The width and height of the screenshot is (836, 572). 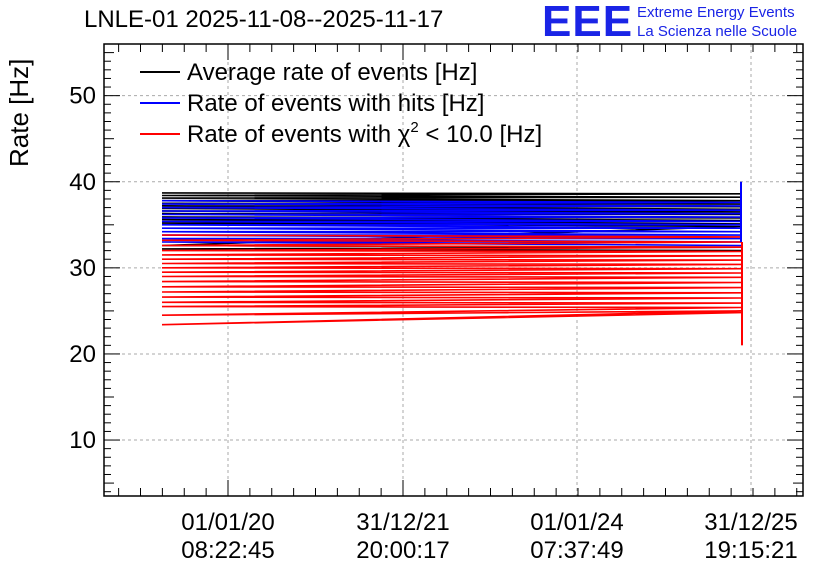 I want to click on legend-label-chi2: Rate of events with χ2 < 10.0 [Hz], so click(x=364, y=133).